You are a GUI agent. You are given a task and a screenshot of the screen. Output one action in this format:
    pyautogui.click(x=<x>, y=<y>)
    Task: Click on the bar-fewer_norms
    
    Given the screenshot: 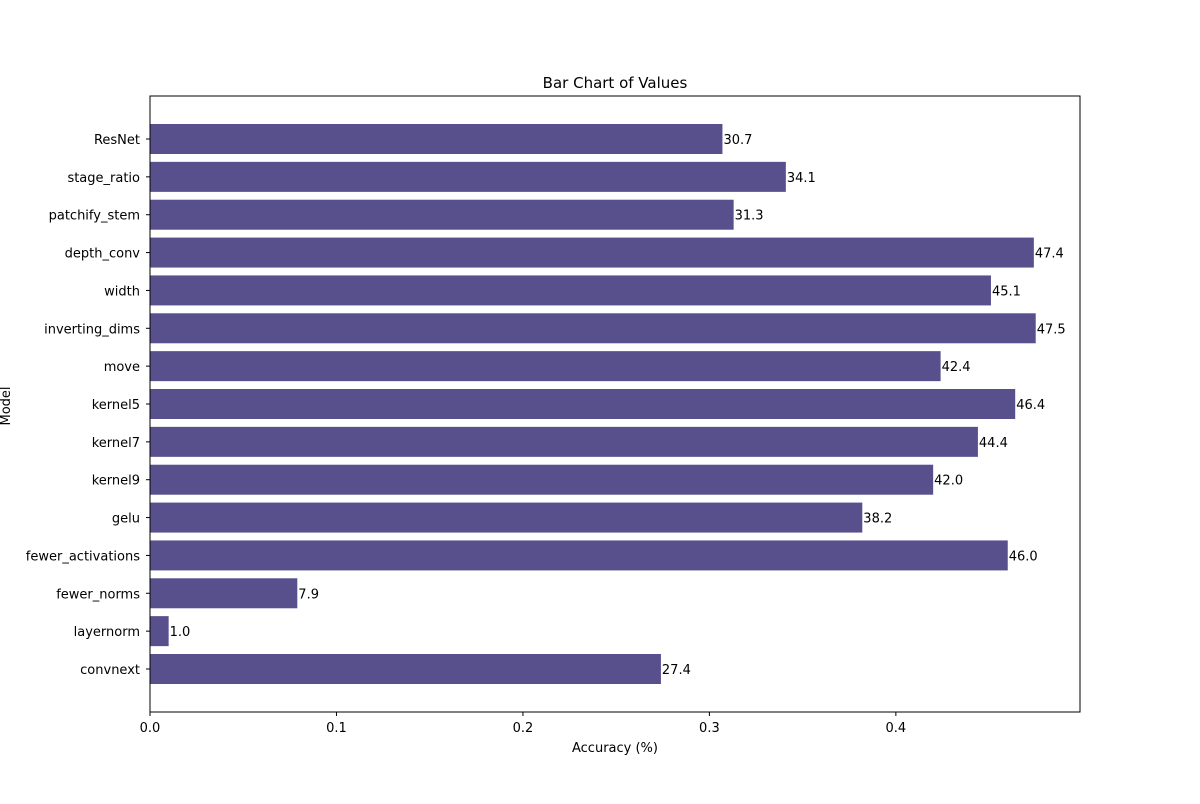 What is the action you would take?
    pyautogui.click(x=224, y=593)
    